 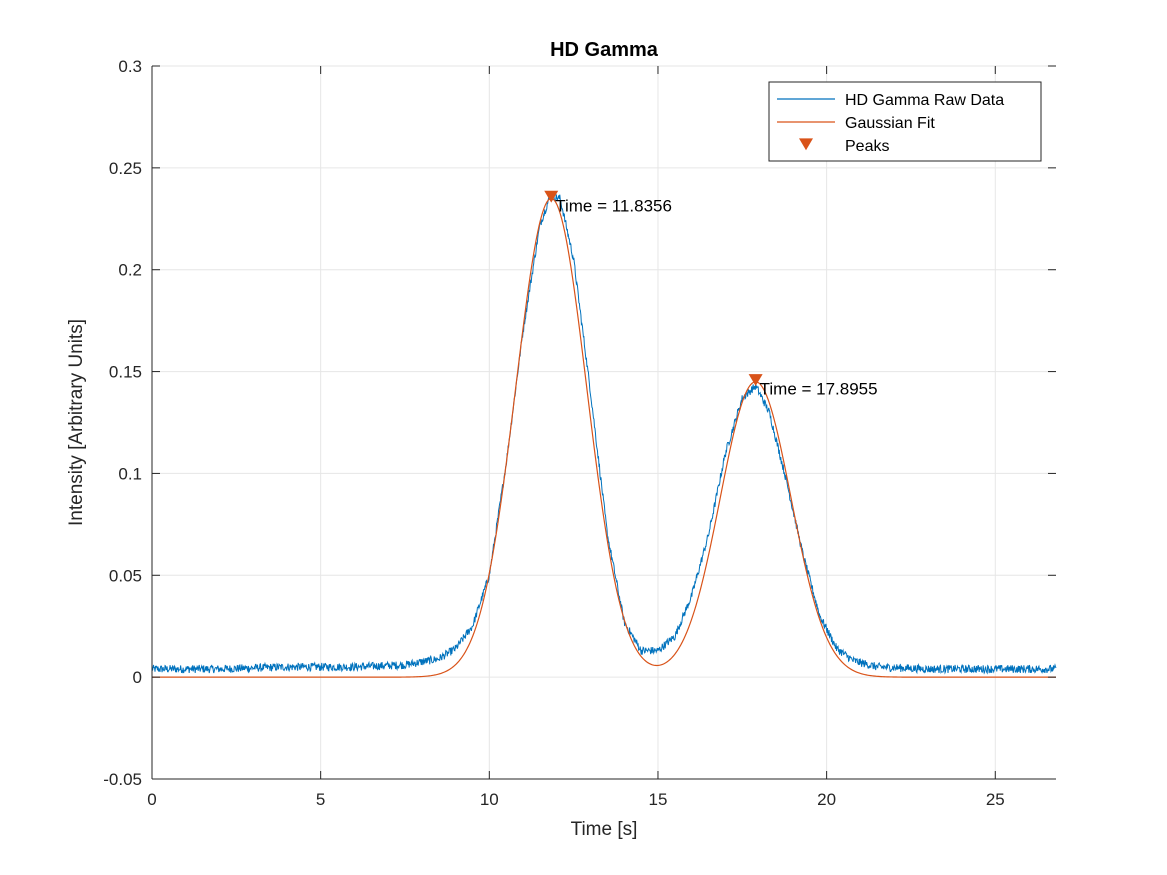 I want to click on legend-swatch-peaks, so click(x=806, y=144).